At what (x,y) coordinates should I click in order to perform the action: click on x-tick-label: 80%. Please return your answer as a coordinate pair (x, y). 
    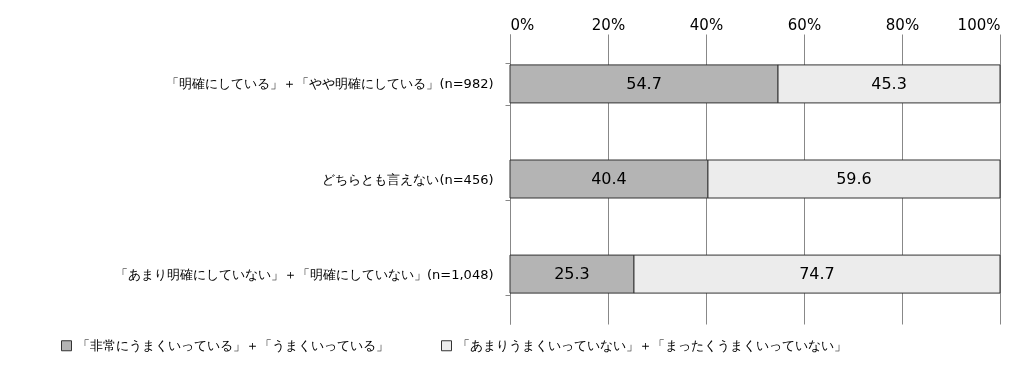
    Looking at the image, I should click on (902, 24).